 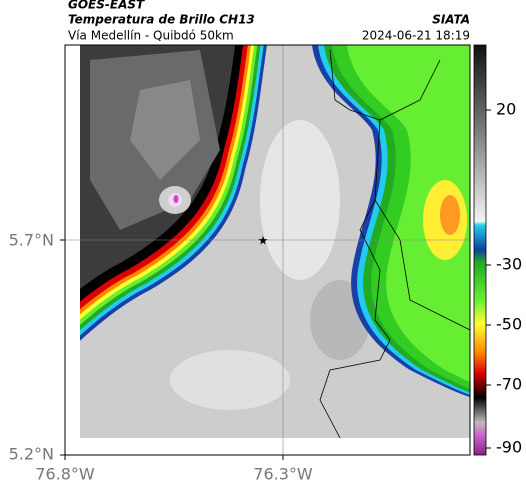 I want to click on colorbar-tick-label: 20, so click(x=506, y=109).